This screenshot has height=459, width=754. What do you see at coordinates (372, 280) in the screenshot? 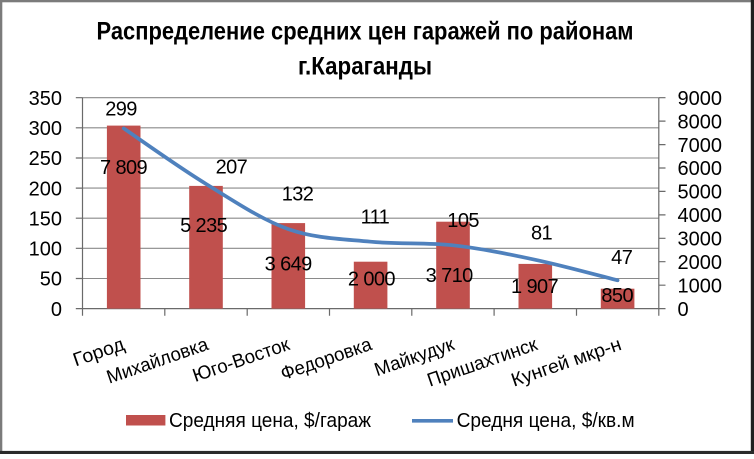
I see `svg-text: 2 000` at bounding box center [372, 280].